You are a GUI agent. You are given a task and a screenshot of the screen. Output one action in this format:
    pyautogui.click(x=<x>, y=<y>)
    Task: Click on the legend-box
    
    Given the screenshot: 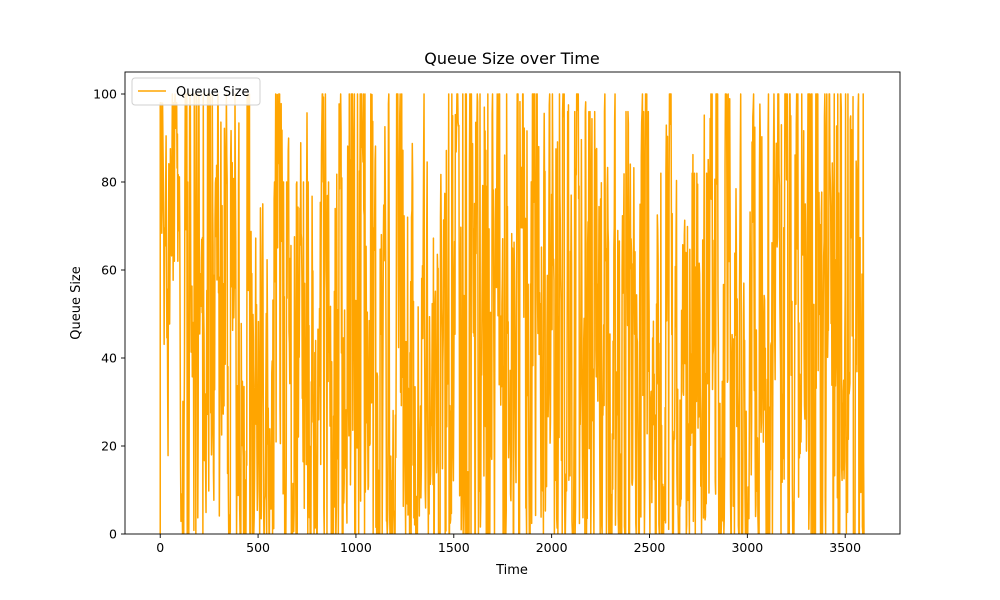 What is the action you would take?
    pyautogui.click(x=196, y=91)
    